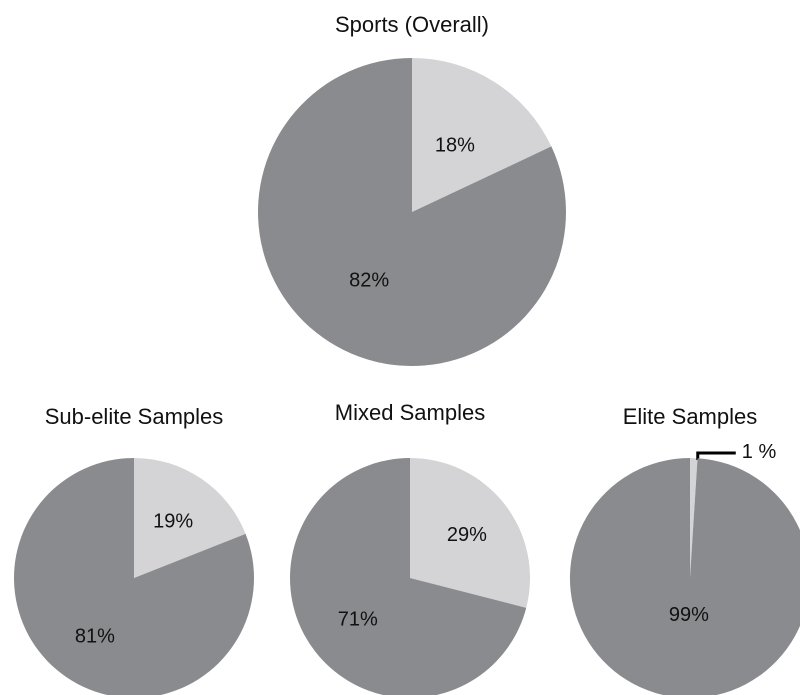 This screenshot has height=695, width=800. Describe the element at coordinates (410, 412) in the screenshot. I see `pie-title-mixed-samples: Mixed Samples` at that location.